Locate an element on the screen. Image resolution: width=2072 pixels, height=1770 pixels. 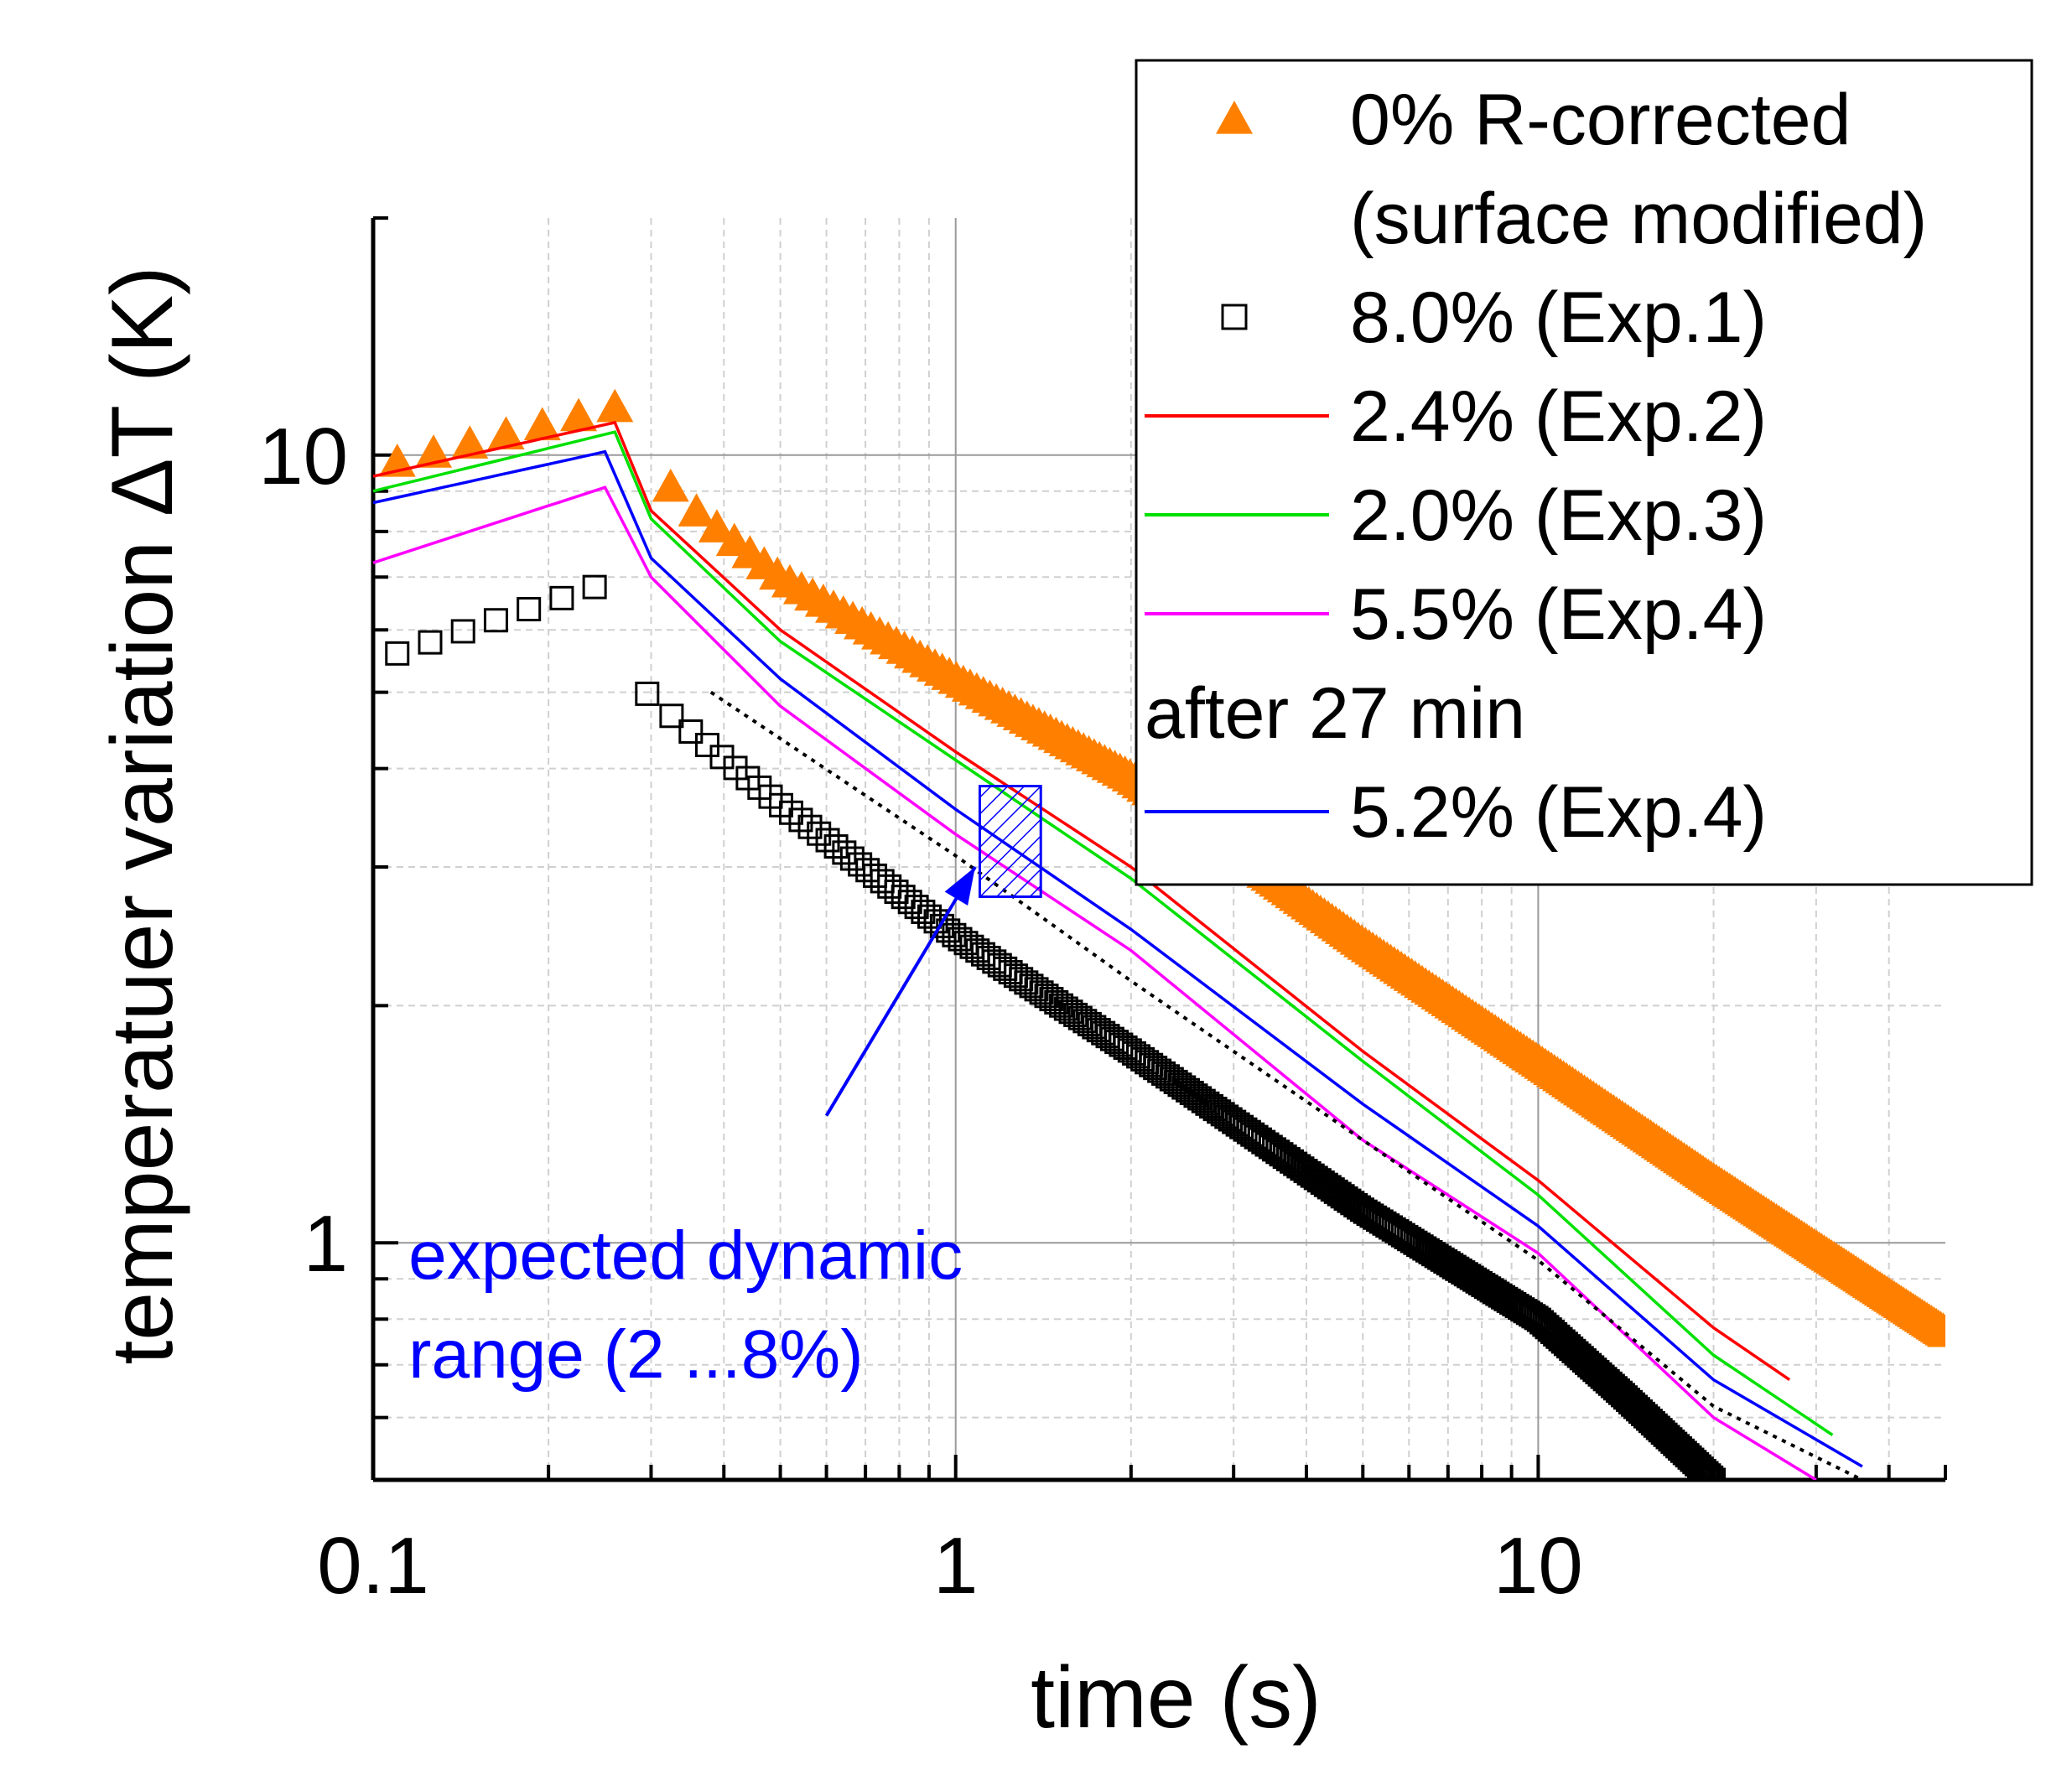
annotation-text-line: expected dynamic is located at coordinates (686, 1255).